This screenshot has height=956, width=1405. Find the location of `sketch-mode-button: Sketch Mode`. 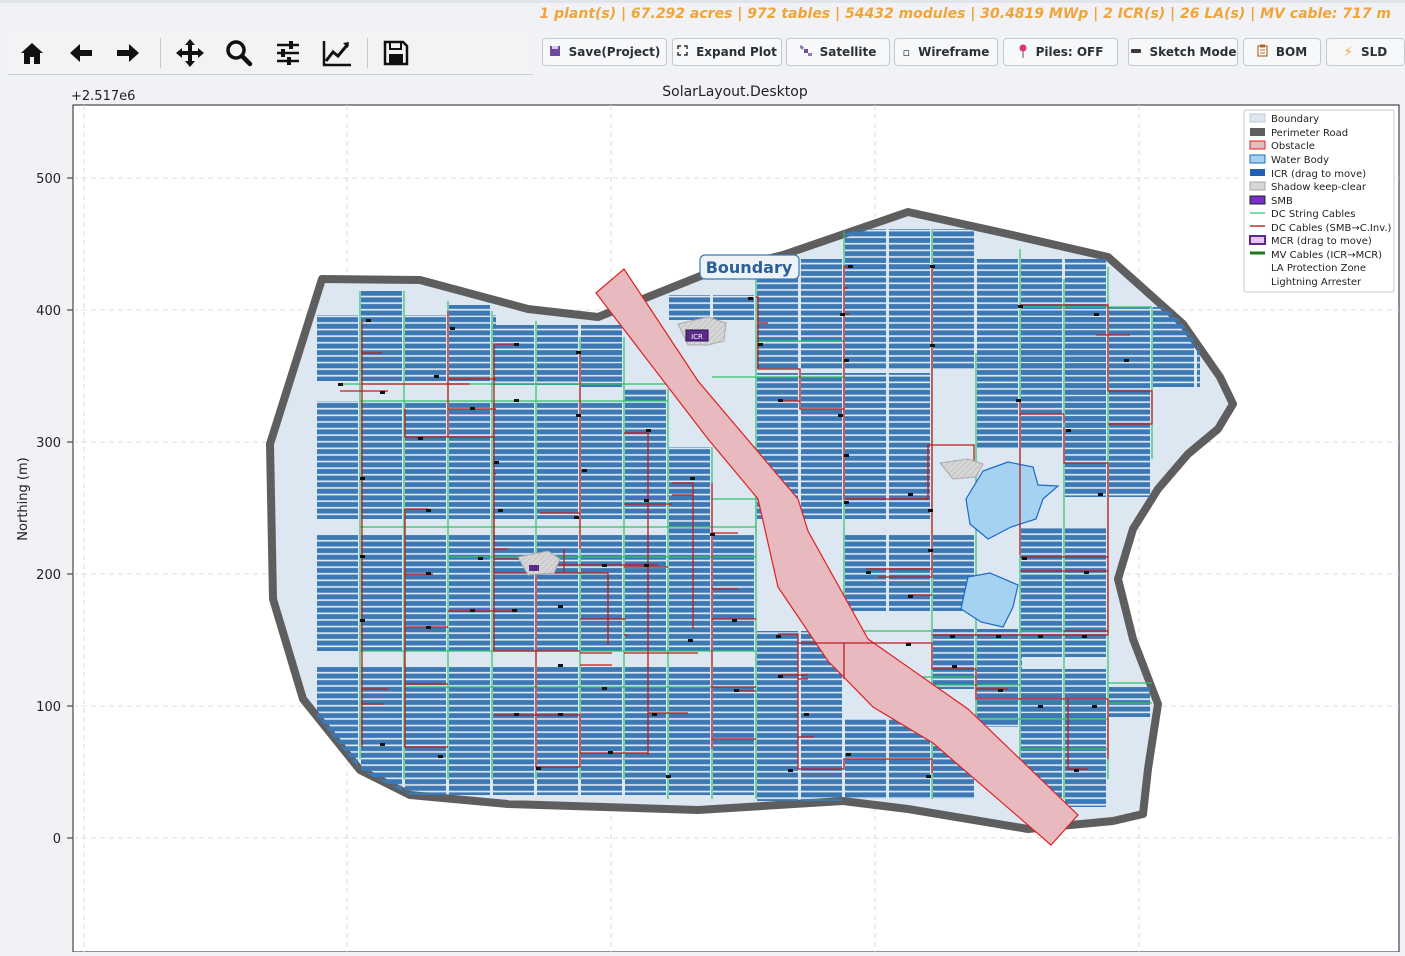

sketch-mode-button: Sketch Mode is located at coordinates (1183, 52).